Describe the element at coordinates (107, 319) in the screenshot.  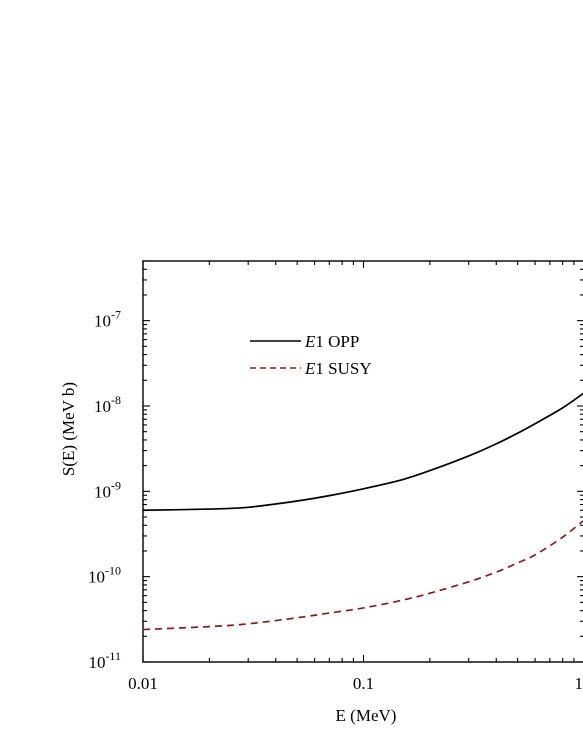
I see `y-tick-label: 10⁻⁷` at that location.